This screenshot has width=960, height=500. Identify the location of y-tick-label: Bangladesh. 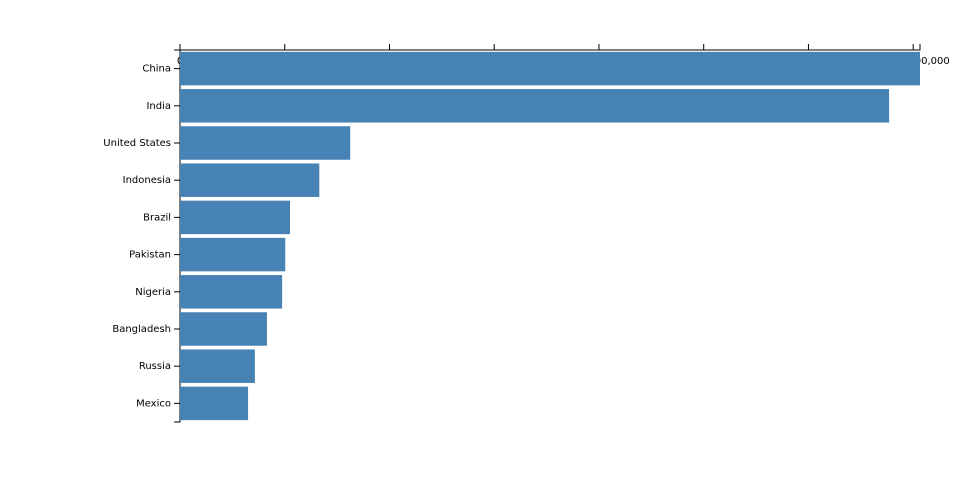
(141, 329).